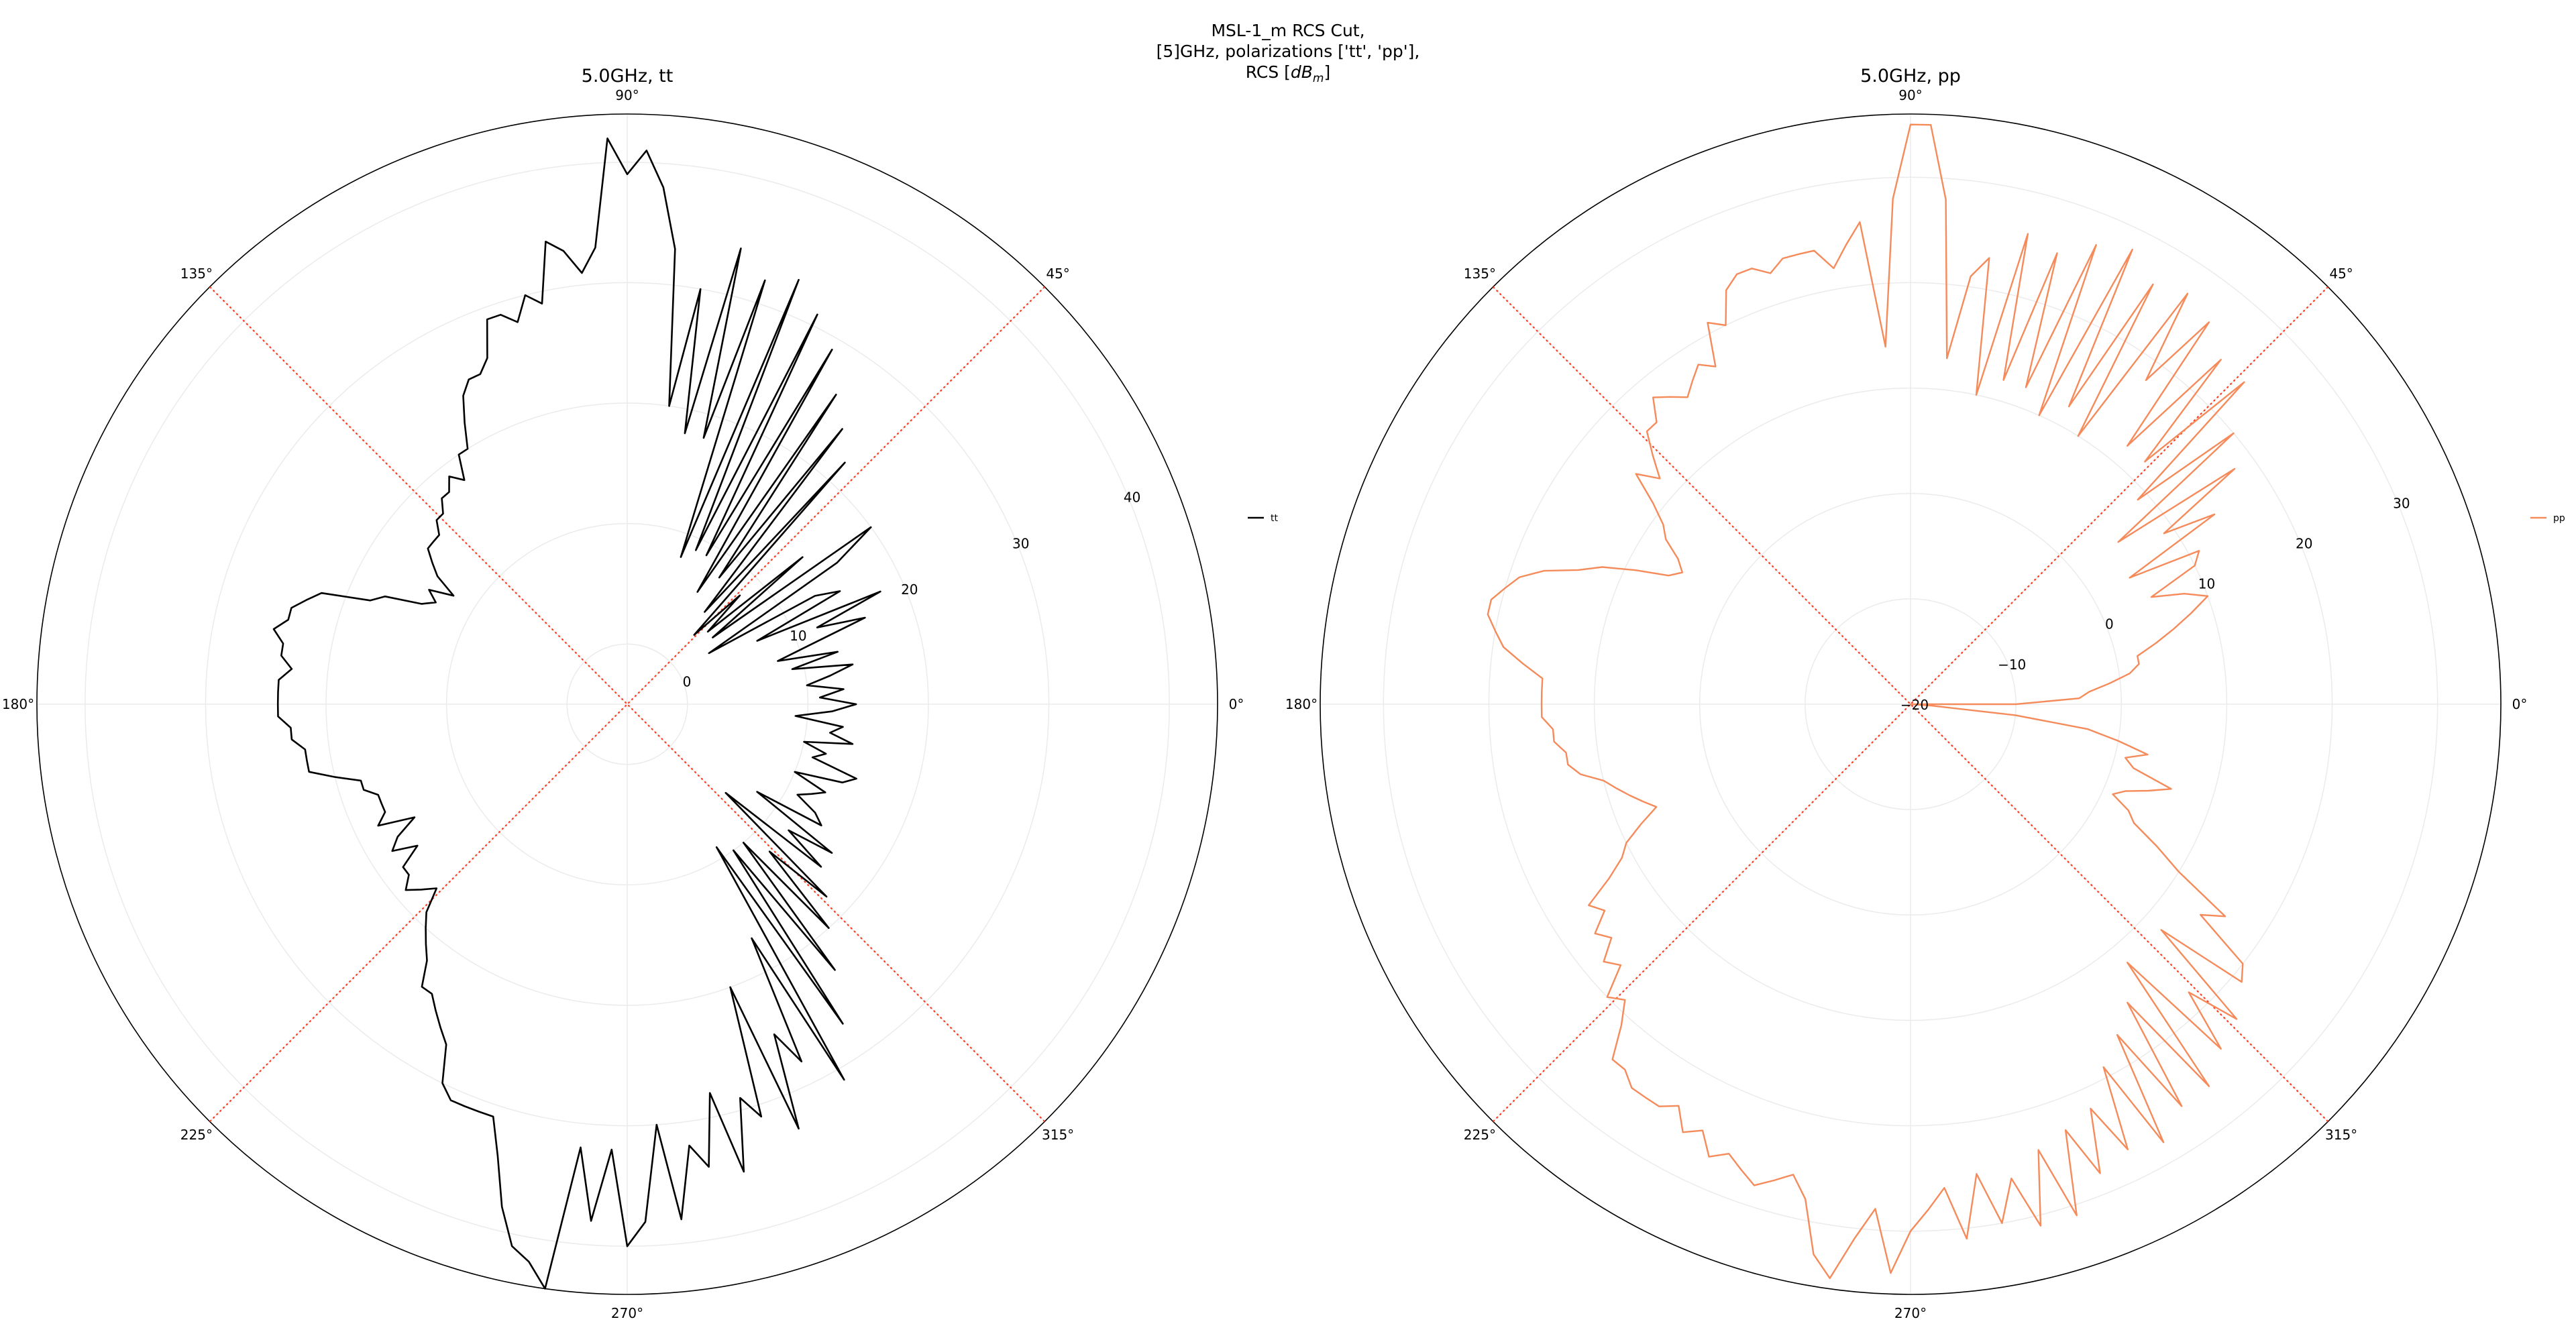 This screenshot has width=2576, height=1338. Describe the element at coordinates (1301, 72) in the screenshot. I see `figure-title-unit: dB` at that location.